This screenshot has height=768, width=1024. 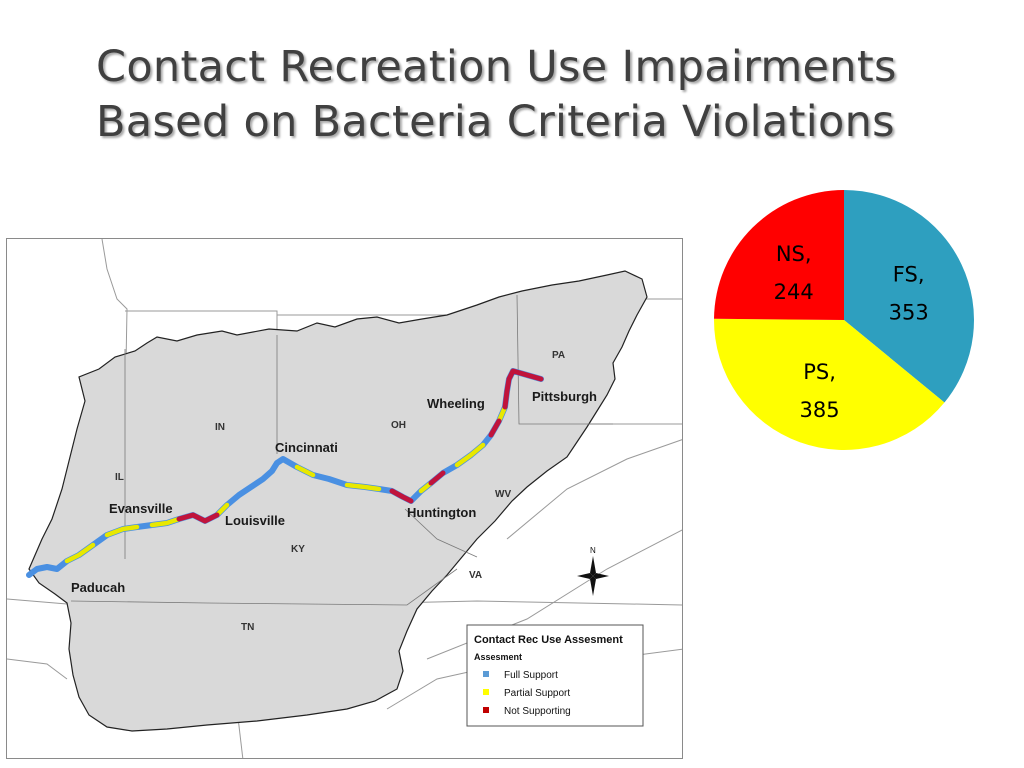 I want to click on legend-swatch-not, so click(x=486, y=710).